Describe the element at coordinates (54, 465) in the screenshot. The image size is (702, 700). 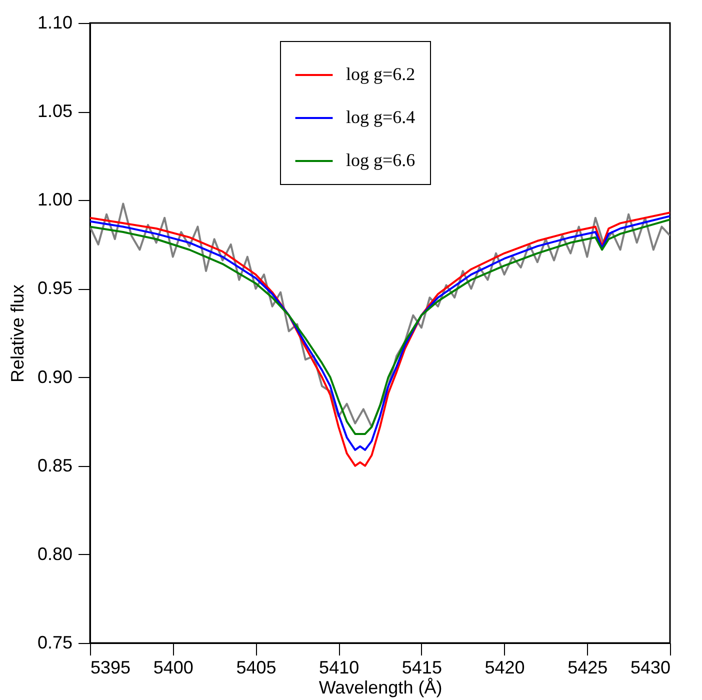
I see `y-tick-label: 0.85` at that location.